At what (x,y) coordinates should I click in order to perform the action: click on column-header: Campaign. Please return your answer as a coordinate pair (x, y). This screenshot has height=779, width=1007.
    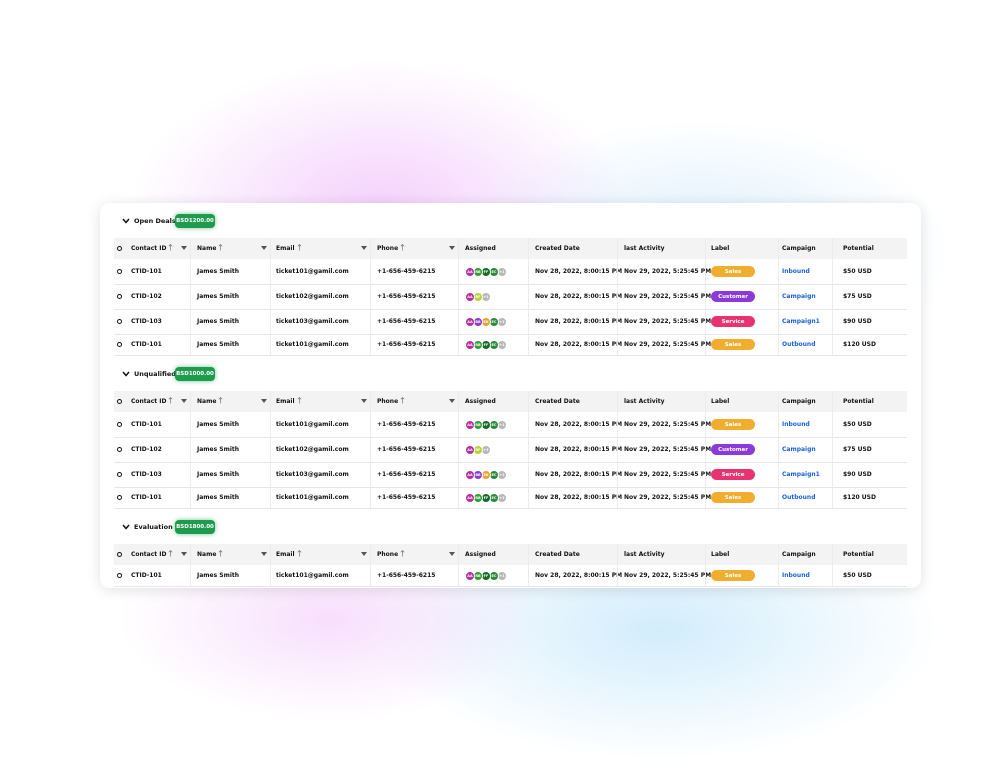
    Looking at the image, I should click on (799, 401).